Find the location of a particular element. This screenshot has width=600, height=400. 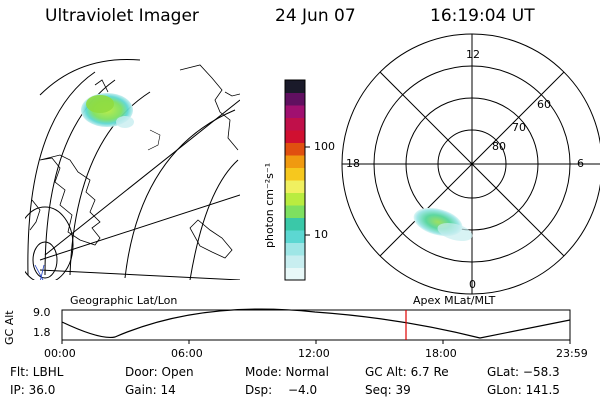

date-label: 24 Jun 07 is located at coordinates (315, 16).